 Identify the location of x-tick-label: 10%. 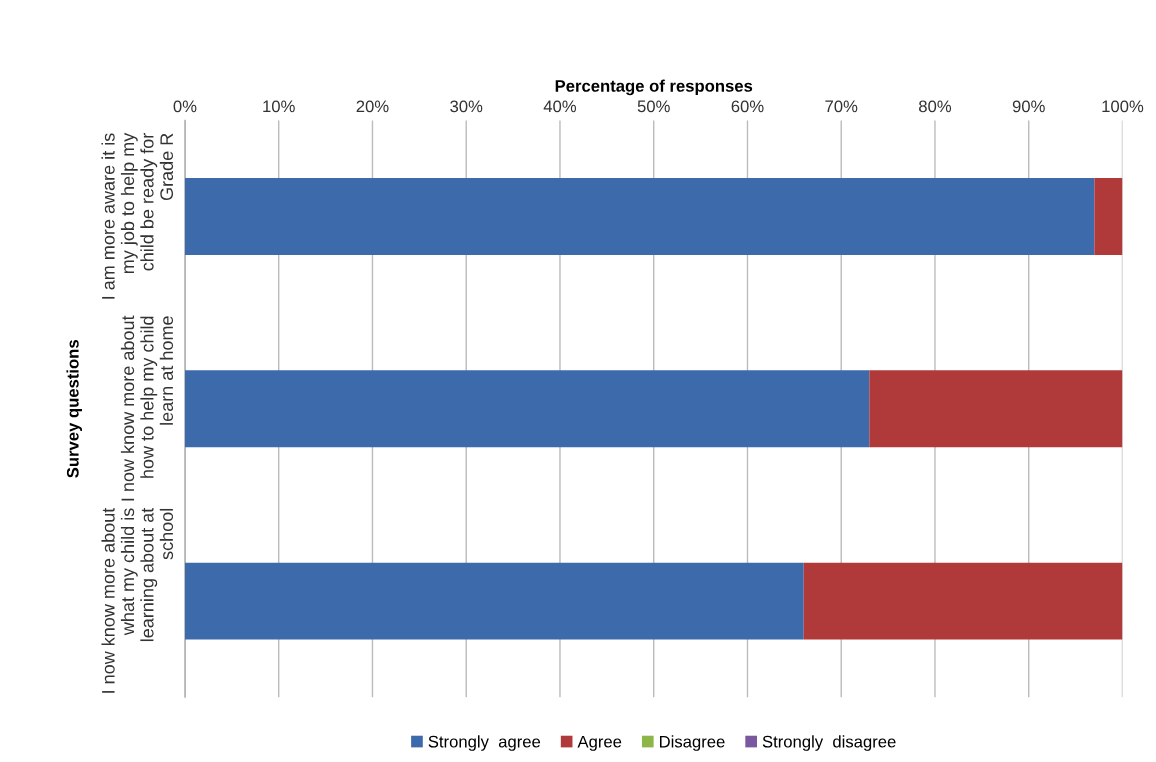
(279, 106).